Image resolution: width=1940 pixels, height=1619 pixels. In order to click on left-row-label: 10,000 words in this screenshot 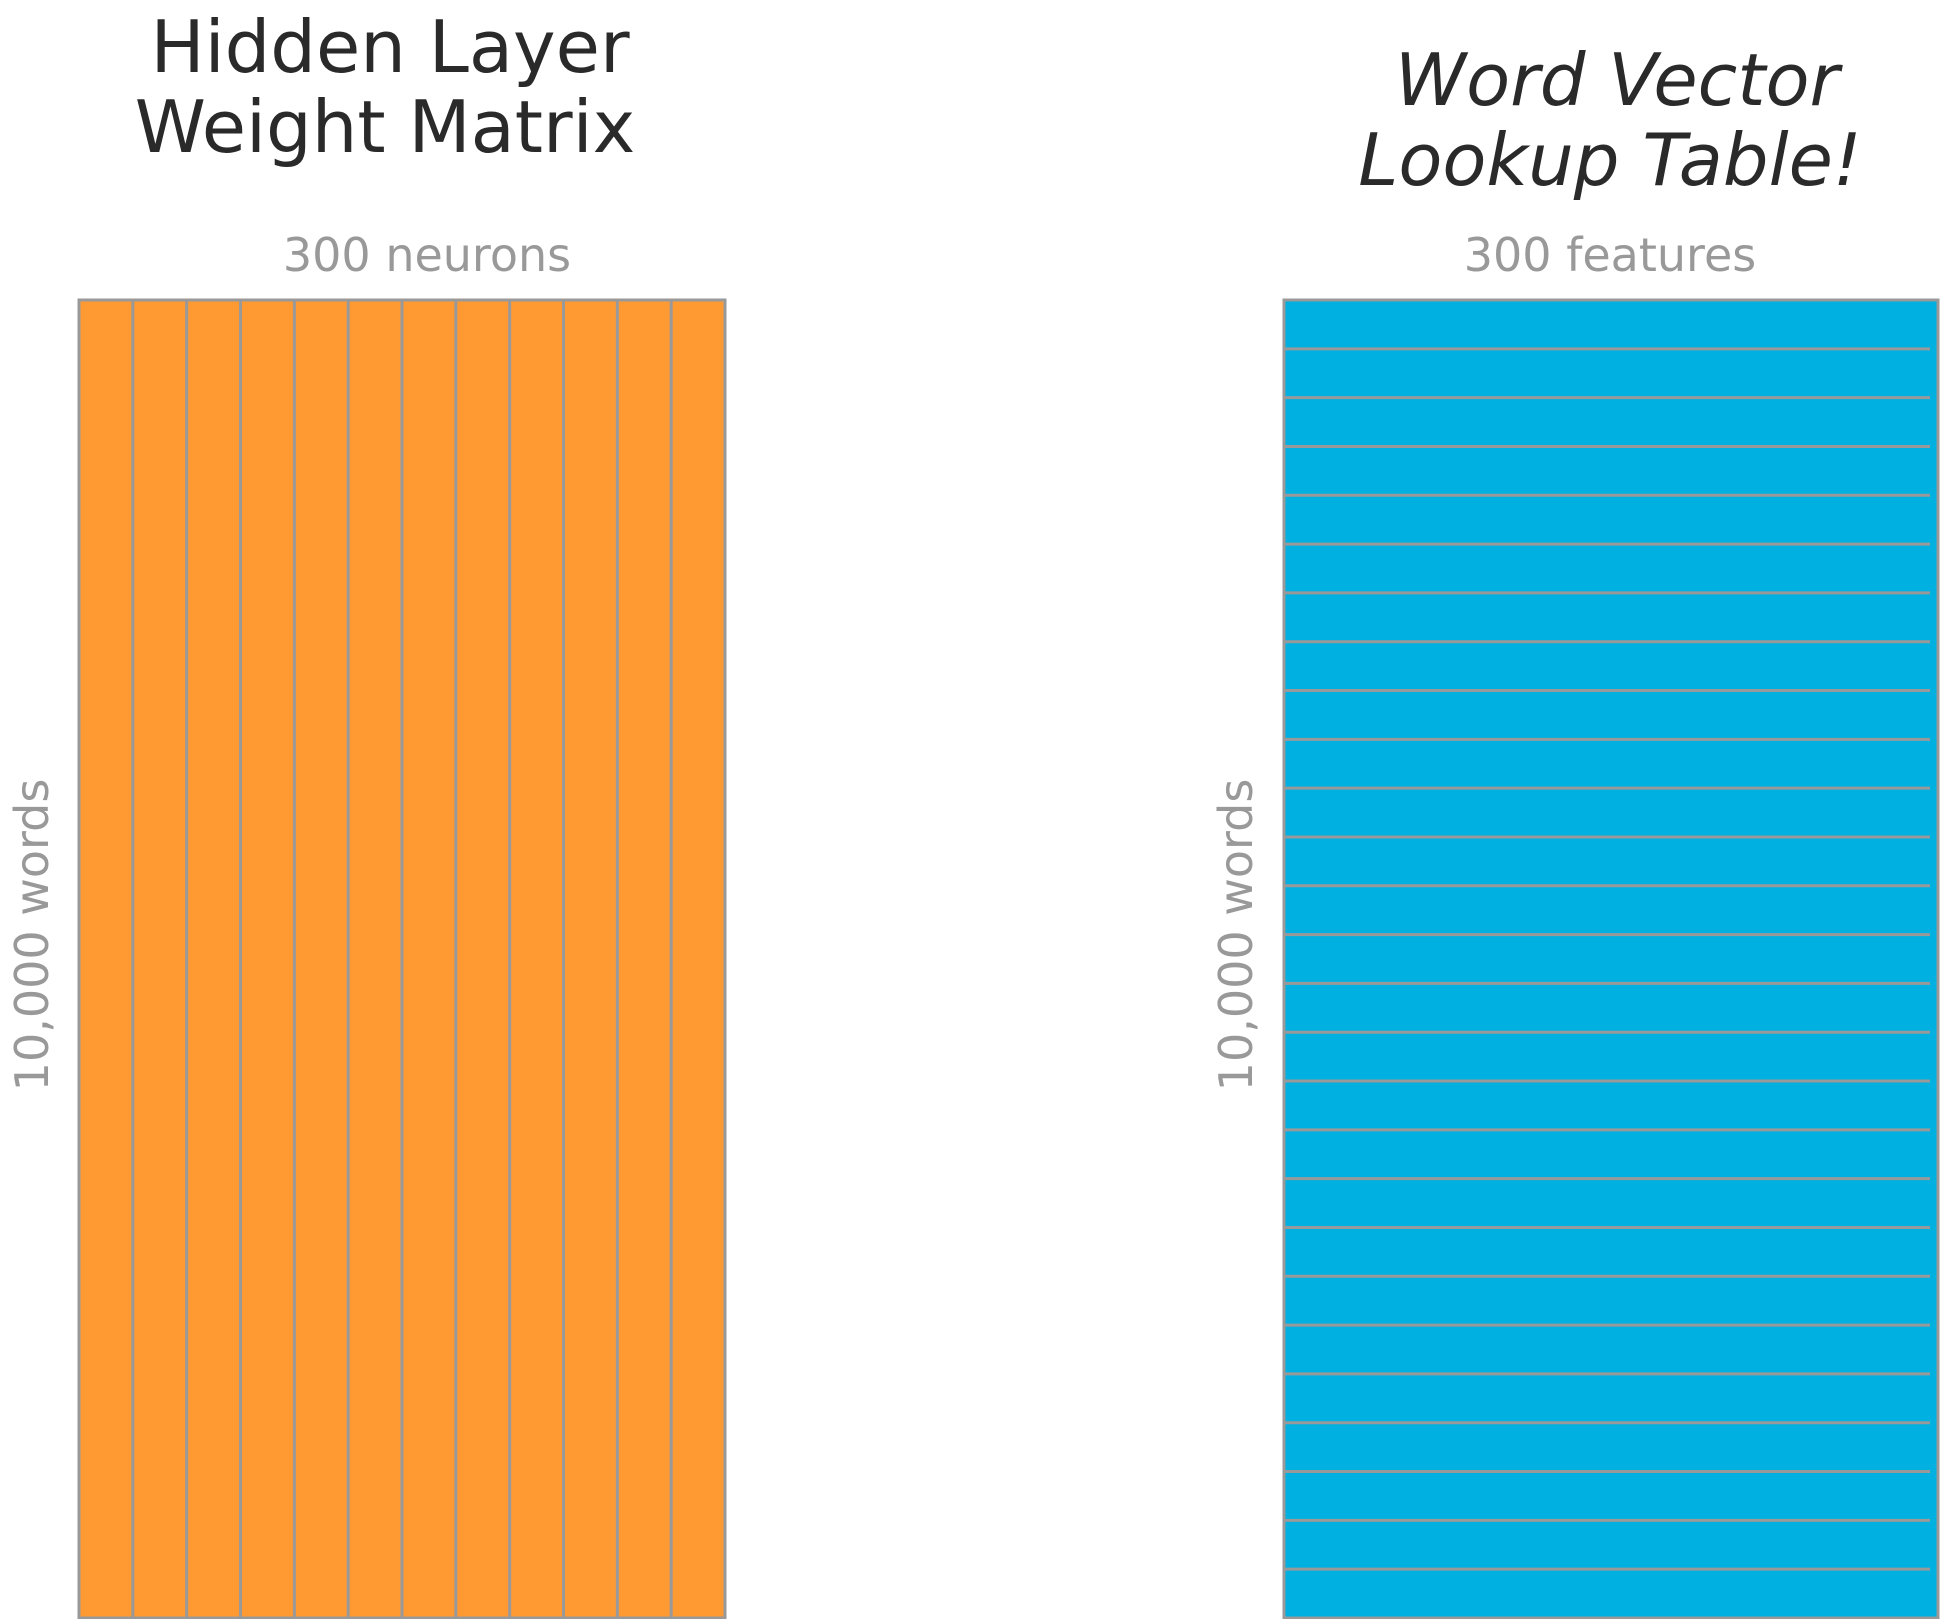, I will do `click(32, 935)`.